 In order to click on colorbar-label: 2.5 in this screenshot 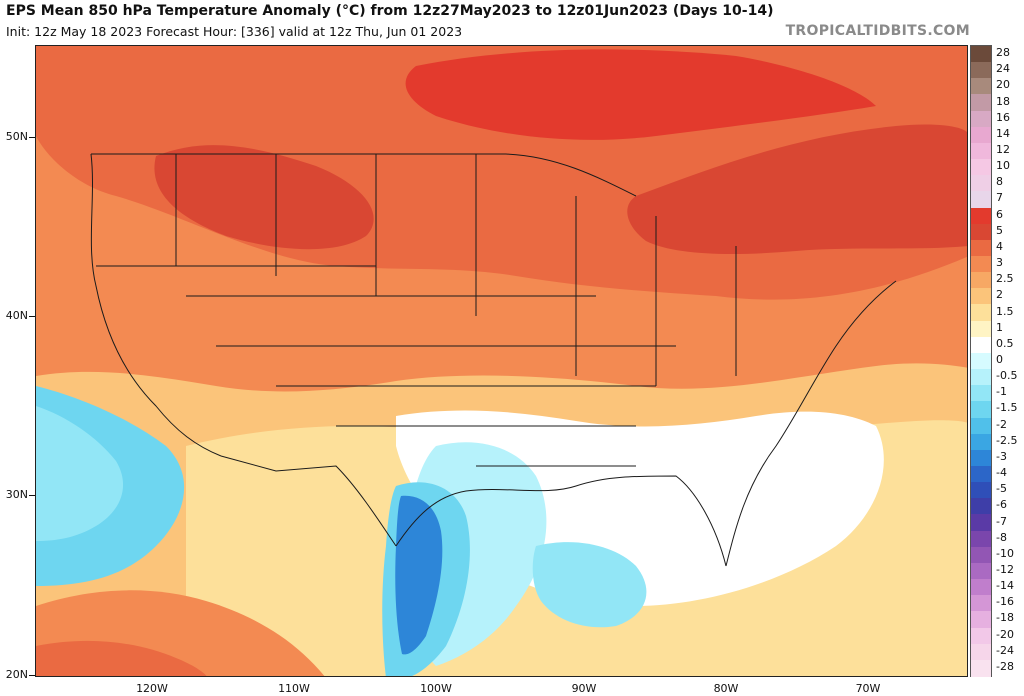, I will do `click(1005, 279)`.